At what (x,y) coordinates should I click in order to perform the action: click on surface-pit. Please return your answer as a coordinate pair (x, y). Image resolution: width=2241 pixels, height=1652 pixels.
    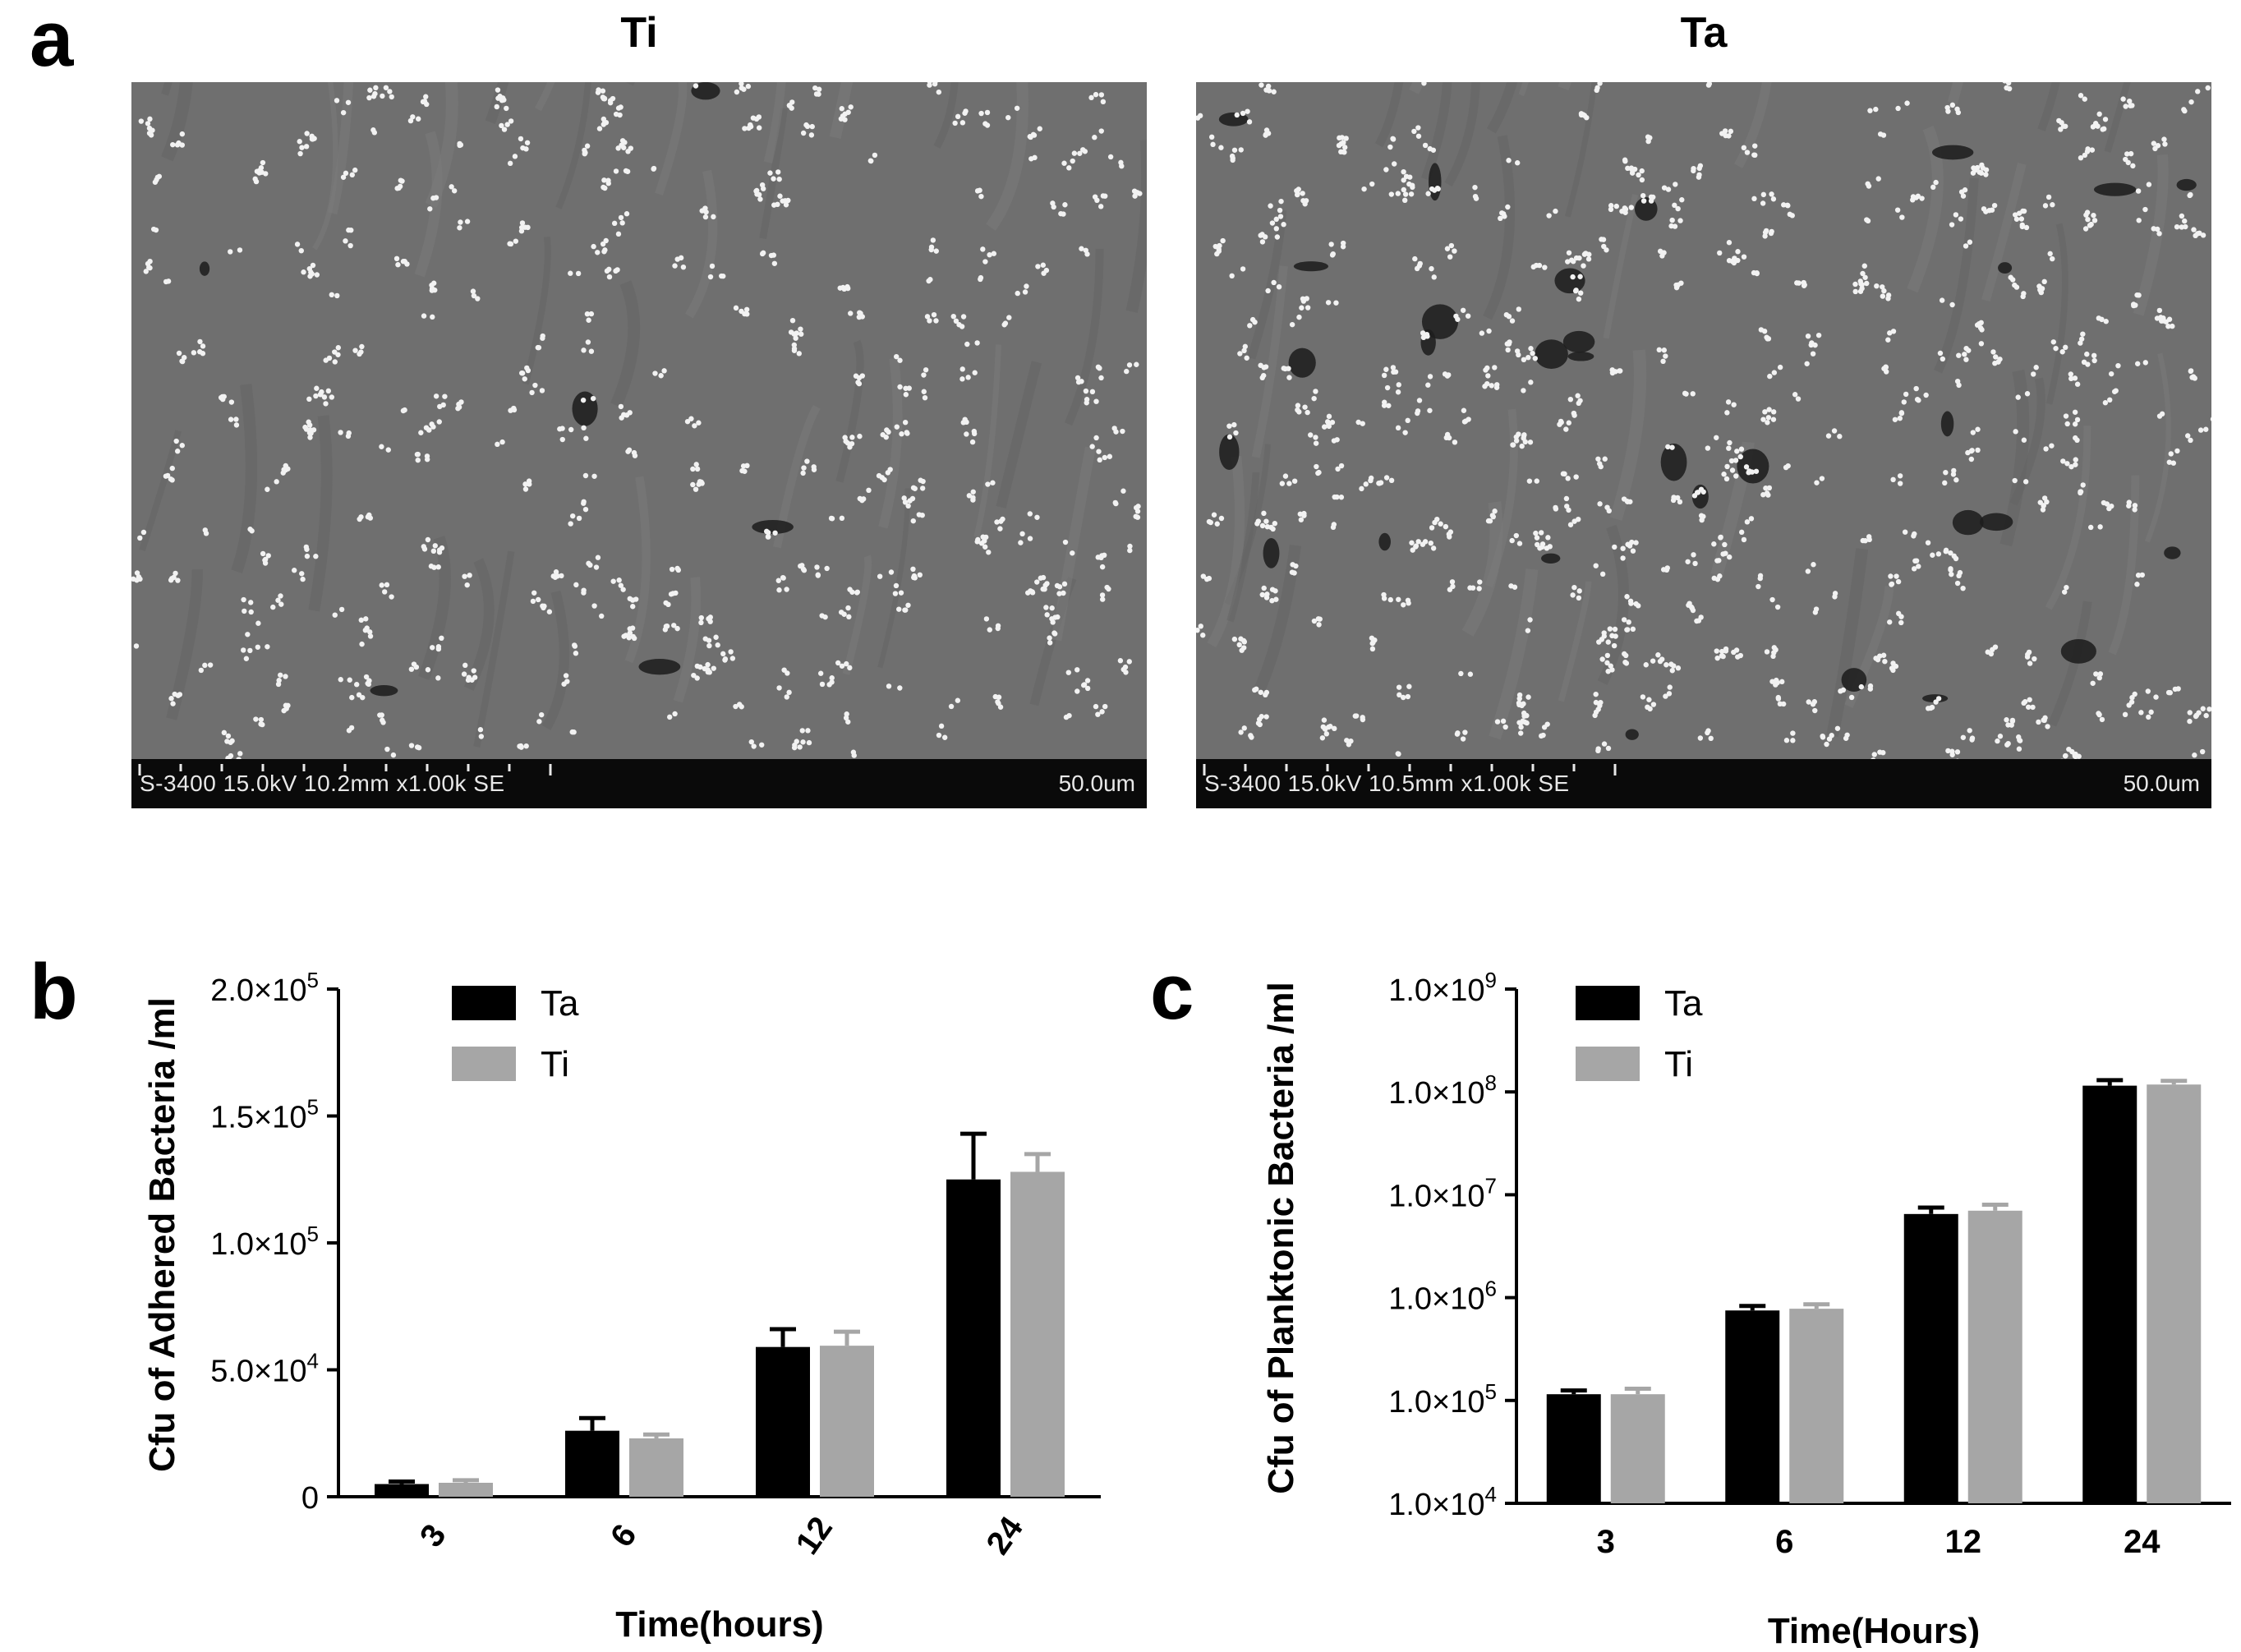
    Looking at the image, I should click on (1271, 553).